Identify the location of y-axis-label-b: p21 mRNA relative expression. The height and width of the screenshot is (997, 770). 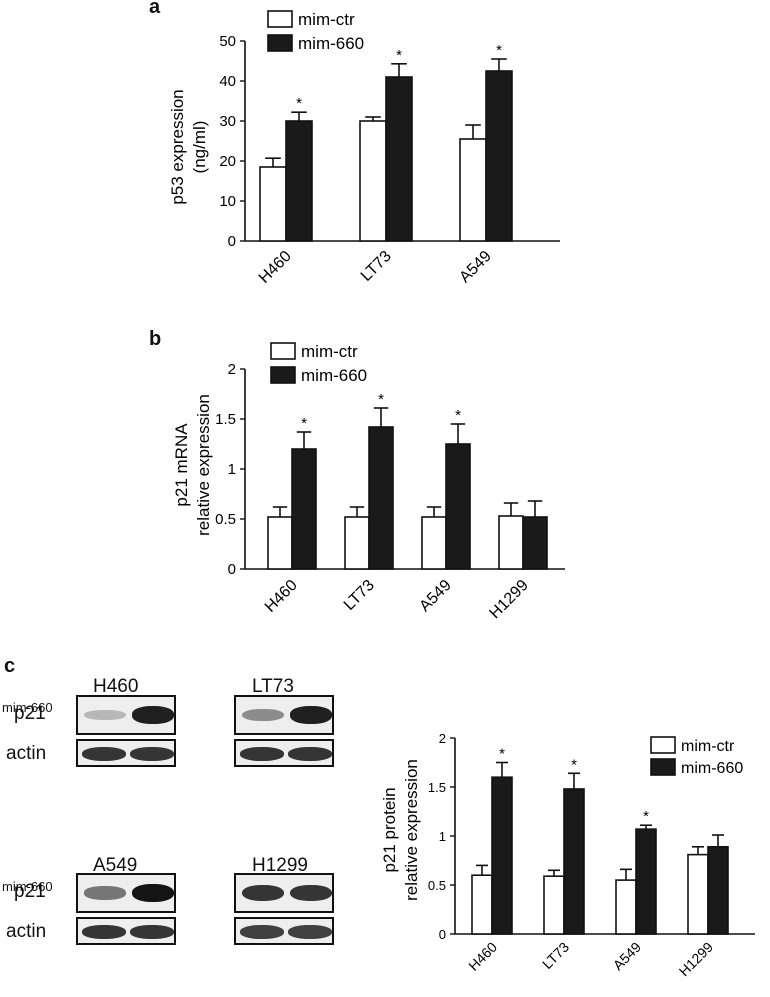
(192, 465).